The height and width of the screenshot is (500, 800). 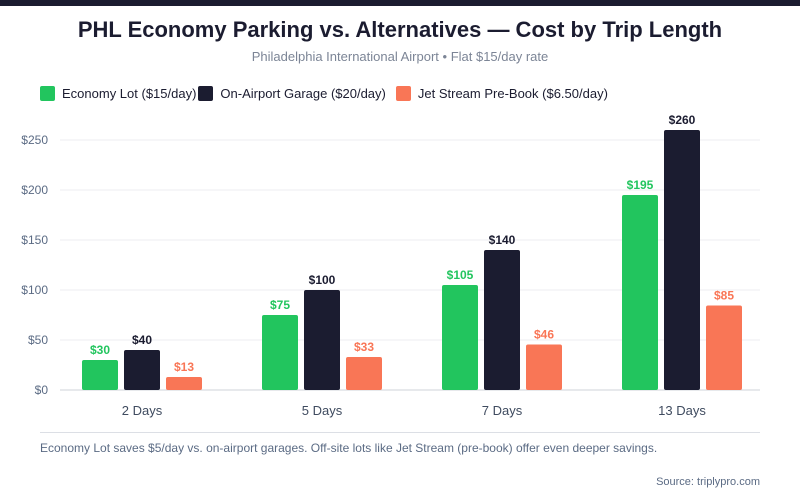 I want to click on data-label: $100, so click(x=322, y=280).